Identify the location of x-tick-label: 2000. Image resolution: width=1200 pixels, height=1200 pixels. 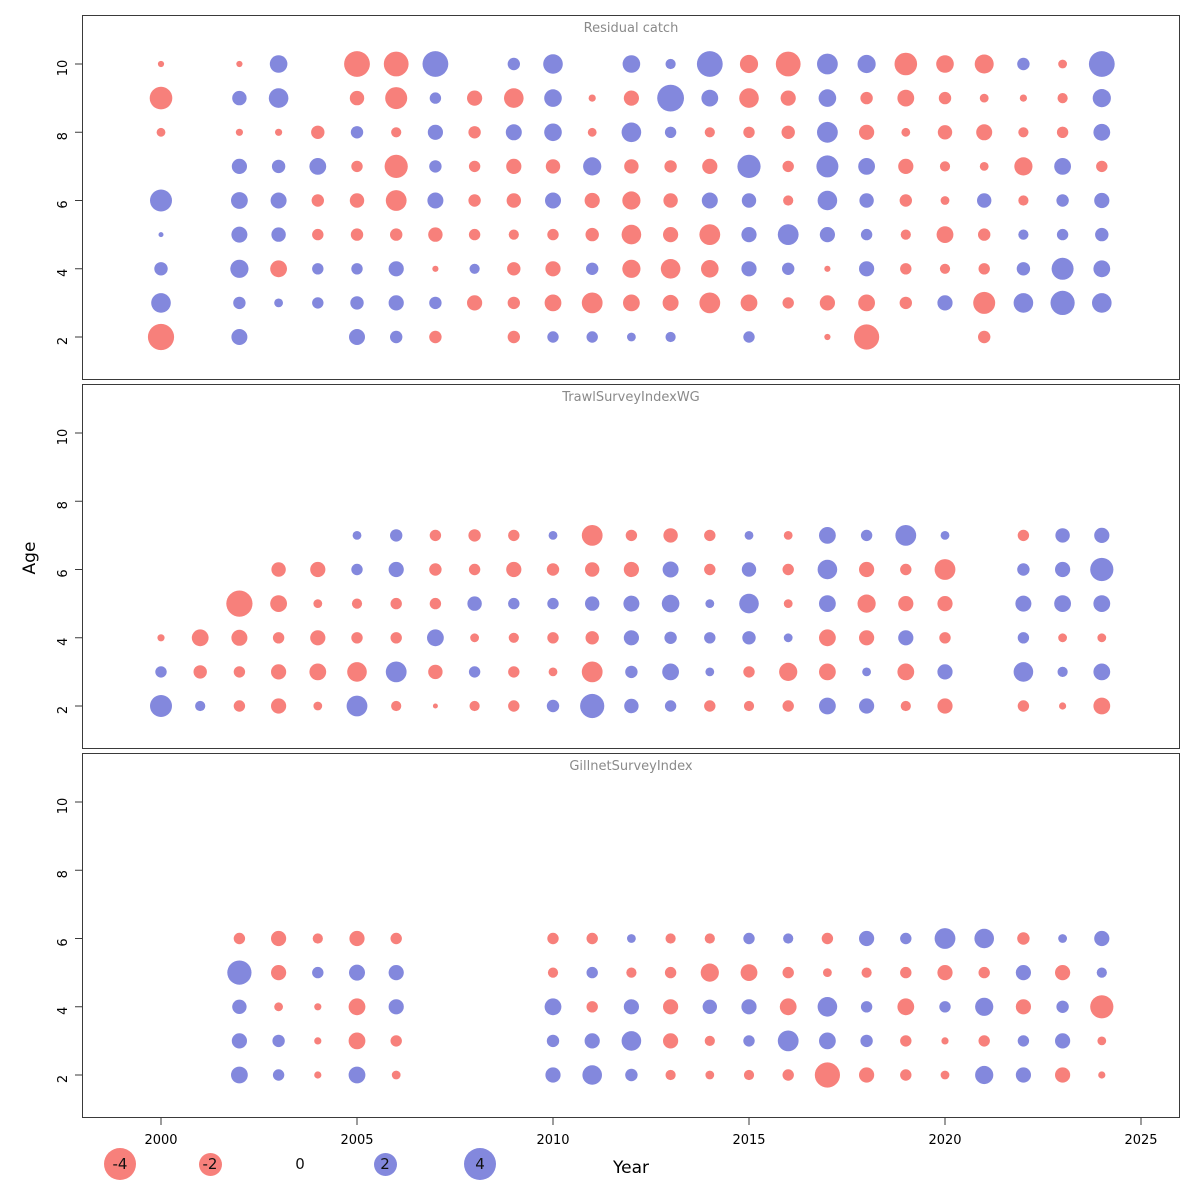
(160, 1140).